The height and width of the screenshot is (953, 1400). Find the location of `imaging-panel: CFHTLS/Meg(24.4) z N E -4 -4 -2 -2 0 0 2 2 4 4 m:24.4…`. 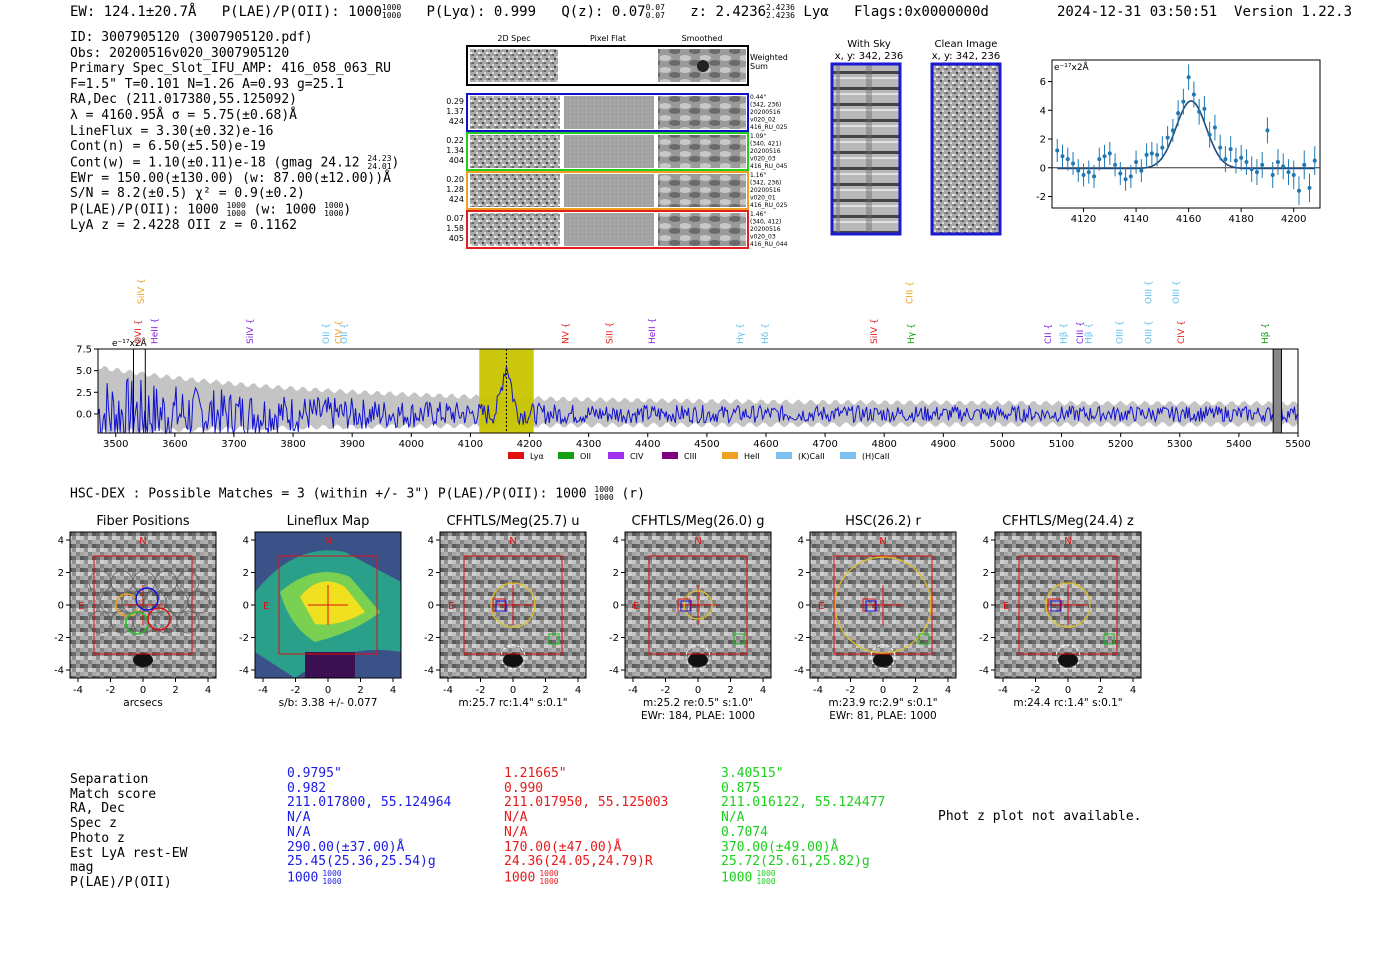

imaging-panel: CFHTLS/Meg(24.4) z N E -4 -4 -2 -2 0 0 2 2 4 4 m:24.4… is located at coordinates (1060, 611).